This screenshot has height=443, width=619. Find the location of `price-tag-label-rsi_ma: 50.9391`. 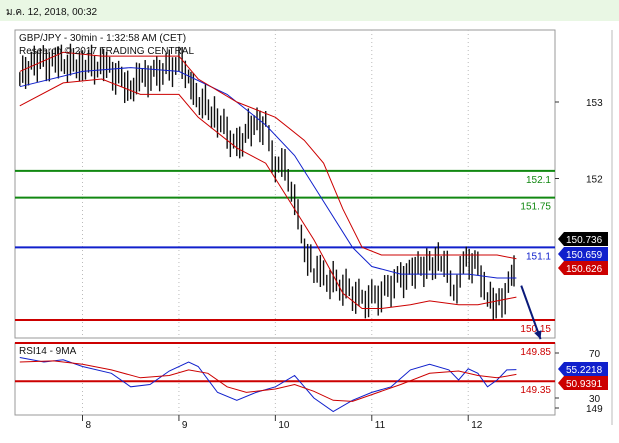

price-tag-label-rsi_ma: 50.9391 is located at coordinates (584, 384).